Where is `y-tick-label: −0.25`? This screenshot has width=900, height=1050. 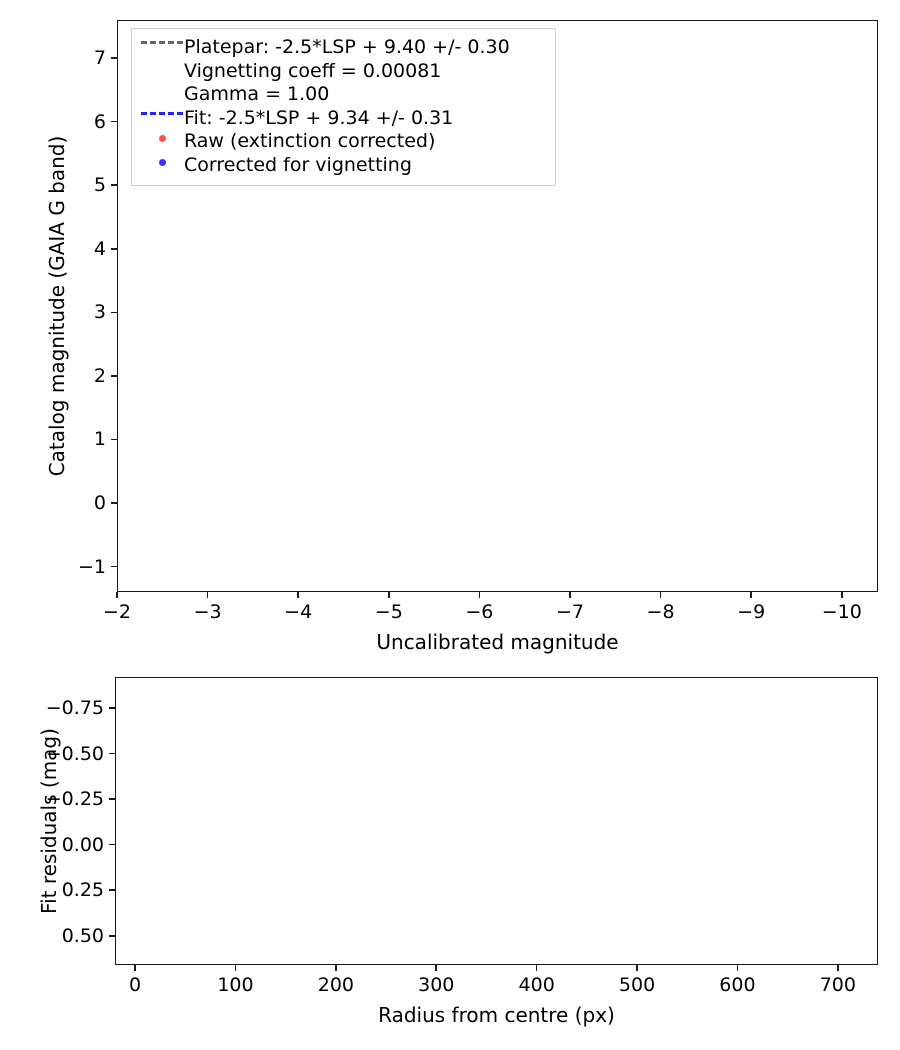 y-tick-label: −0.25 is located at coordinates (74, 799).